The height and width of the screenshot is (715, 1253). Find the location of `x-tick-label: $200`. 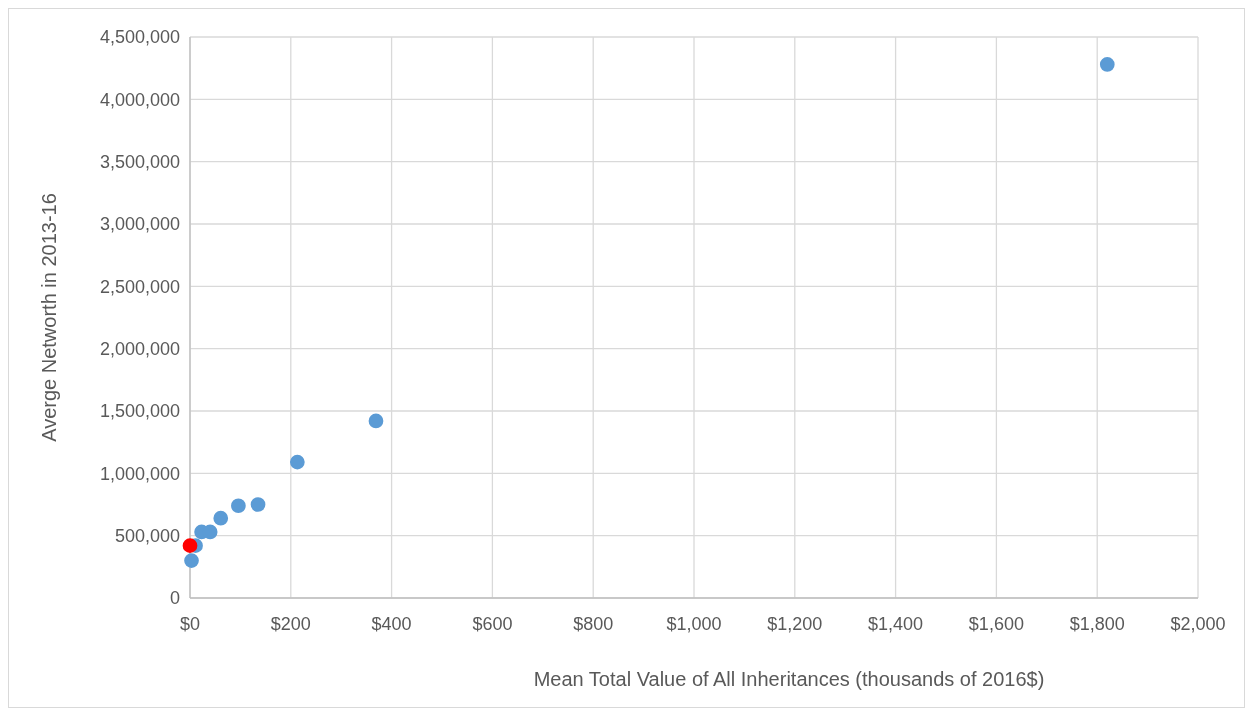

x-tick-label: $200 is located at coordinates (290, 624).